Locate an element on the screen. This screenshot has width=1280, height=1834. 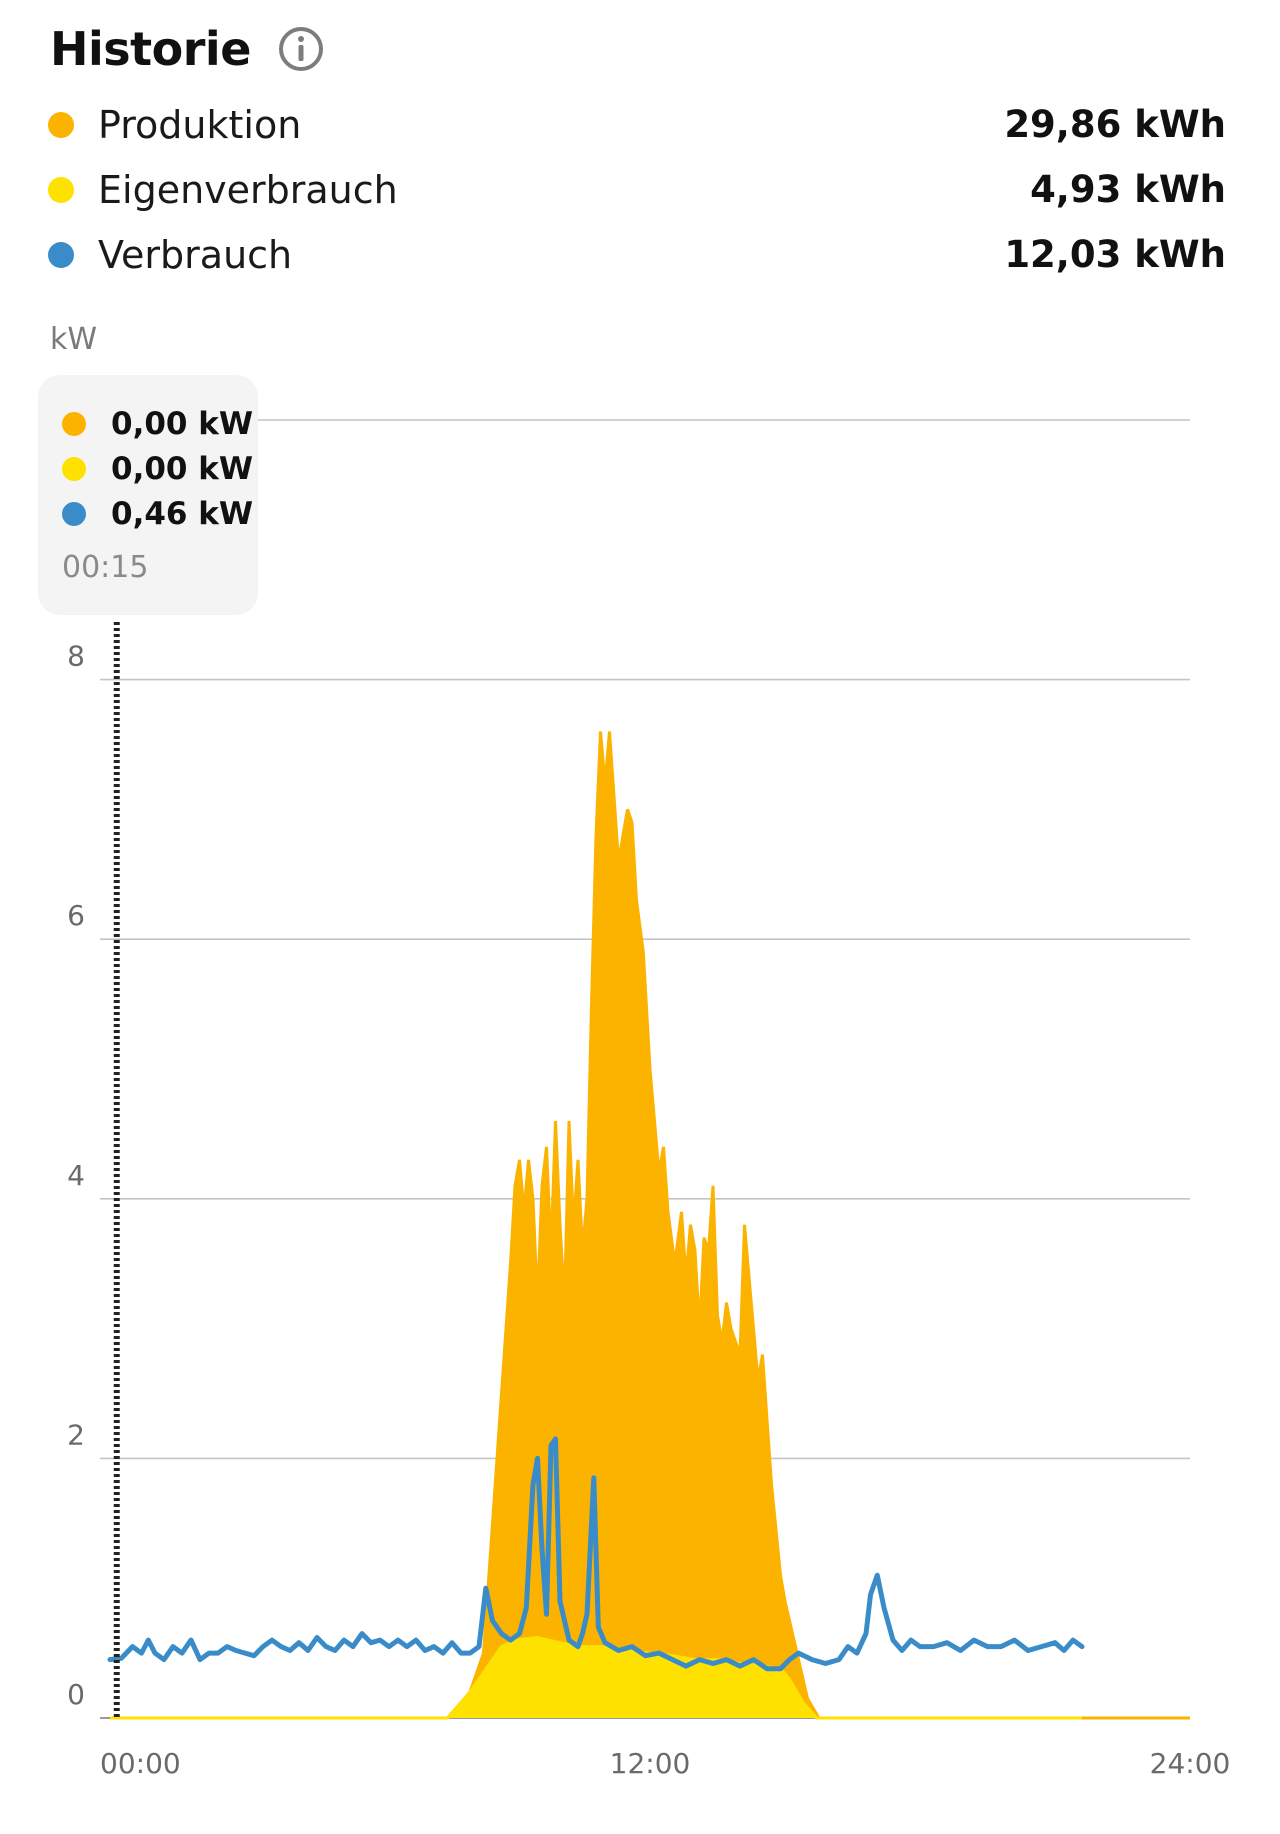
y-tick-label: 4 is located at coordinates (76, 1175).